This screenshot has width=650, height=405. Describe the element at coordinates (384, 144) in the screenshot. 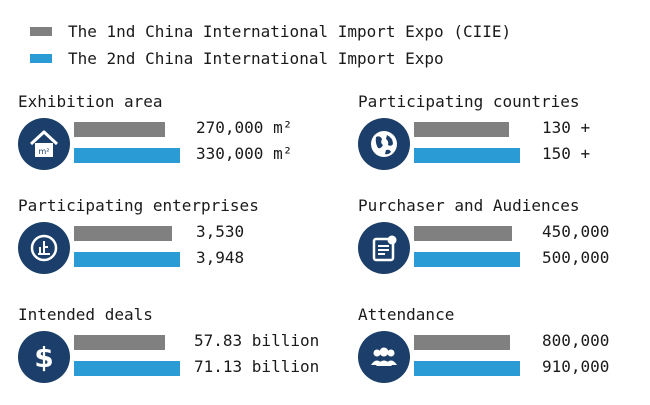

I see `globe-icon` at that location.